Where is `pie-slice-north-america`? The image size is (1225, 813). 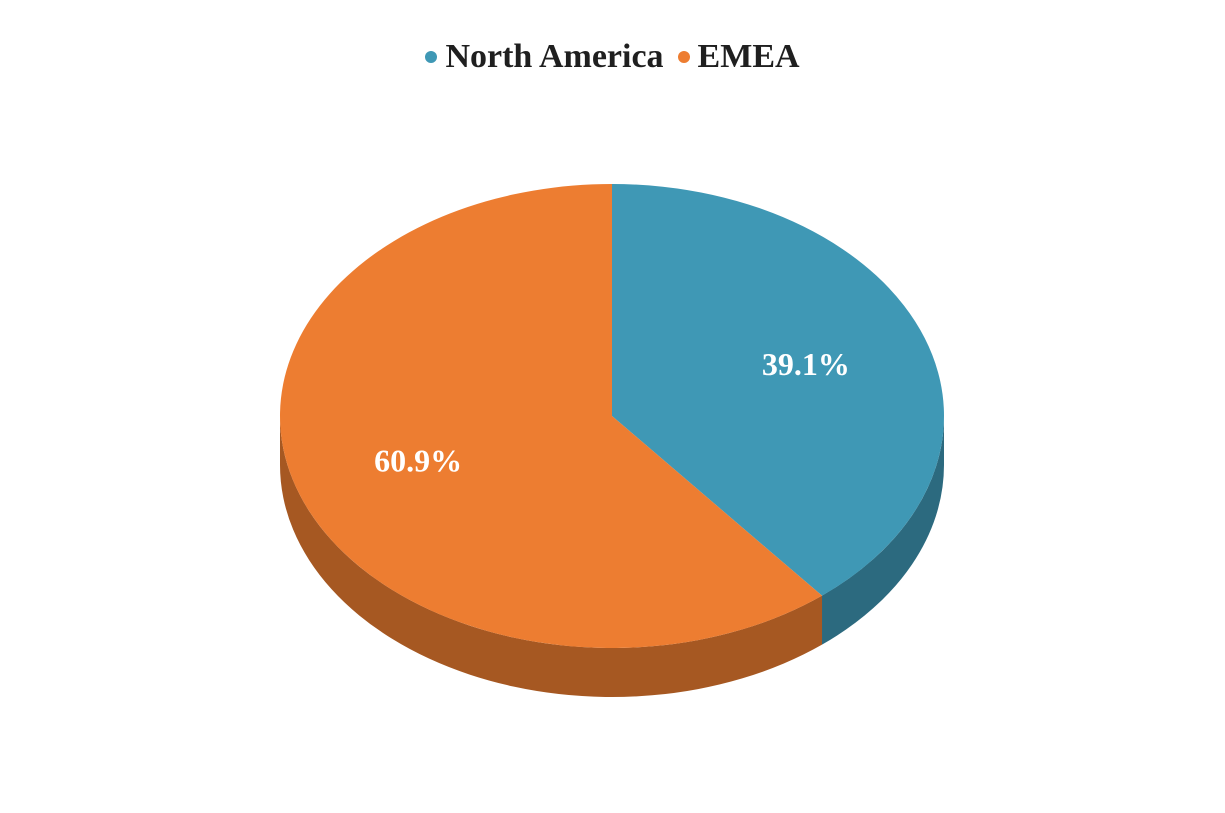 pie-slice-north-america is located at coordinates (778, 390).